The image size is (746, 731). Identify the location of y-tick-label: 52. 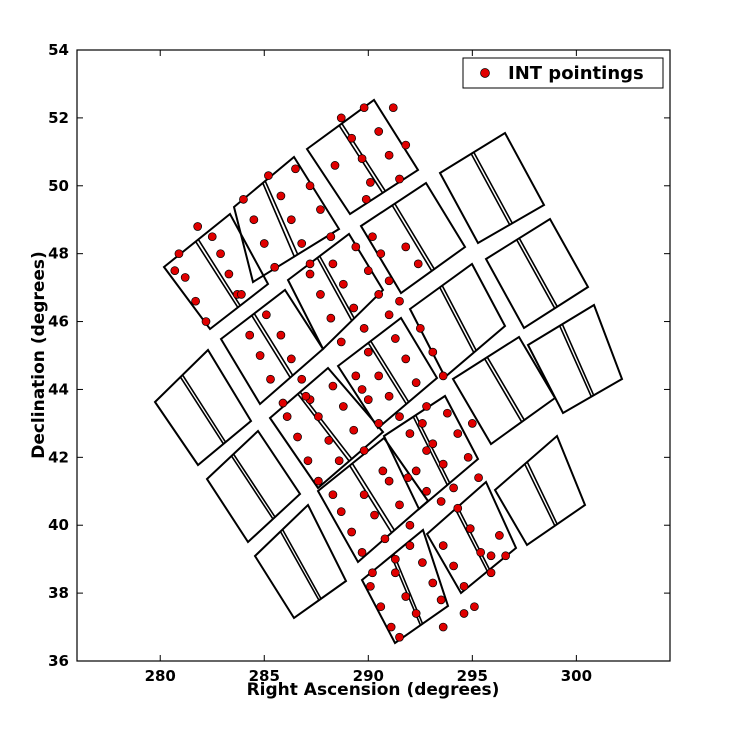
(58, 118).